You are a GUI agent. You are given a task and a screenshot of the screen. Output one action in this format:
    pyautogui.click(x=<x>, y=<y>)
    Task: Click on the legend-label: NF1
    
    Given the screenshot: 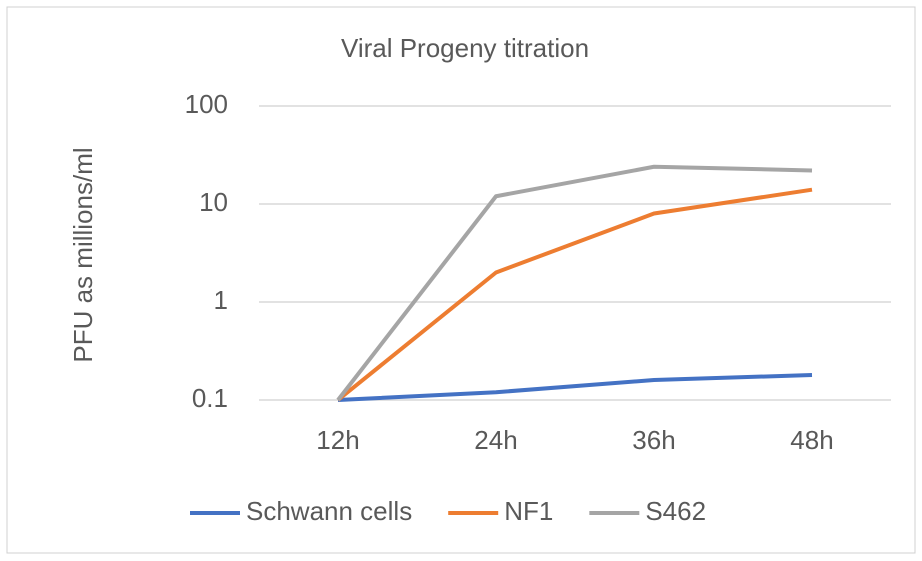 What is the action you would take?
    pyautogui.click(x=528, y=511)
    